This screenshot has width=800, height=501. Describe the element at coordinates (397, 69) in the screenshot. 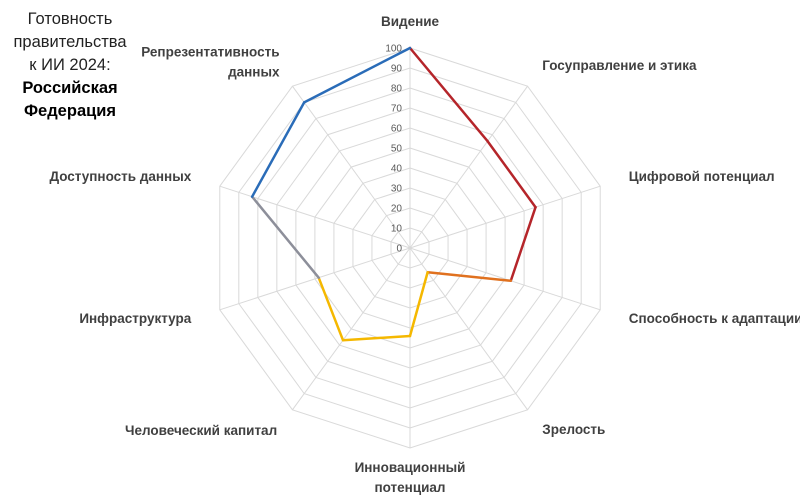

I see `tick-label: 90` at that location.